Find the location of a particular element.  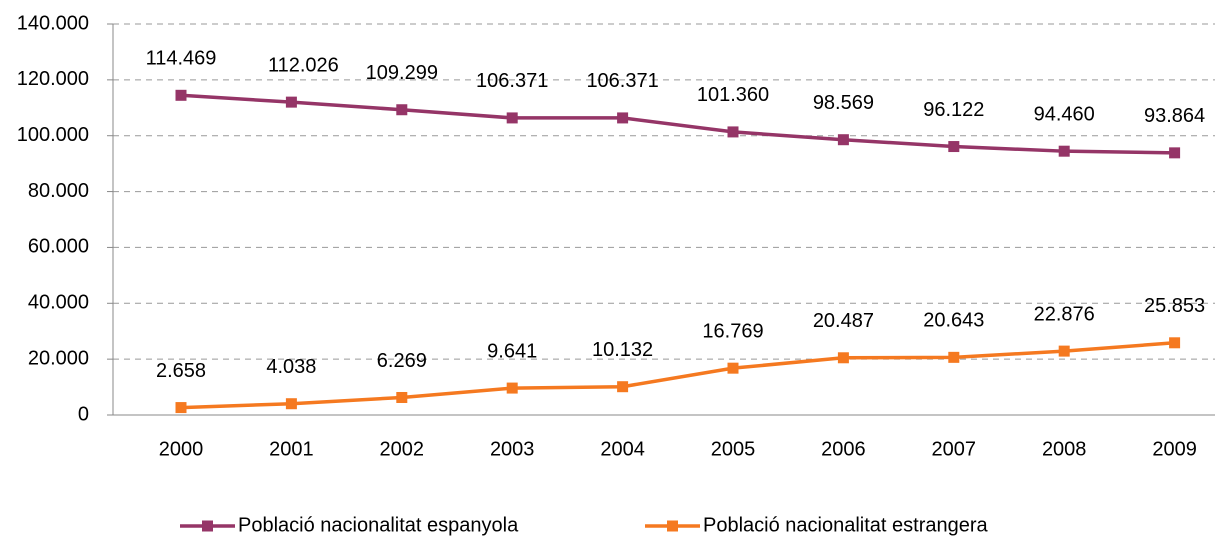

x-tick-label: 2008 is located at coordinates (1064, 449).